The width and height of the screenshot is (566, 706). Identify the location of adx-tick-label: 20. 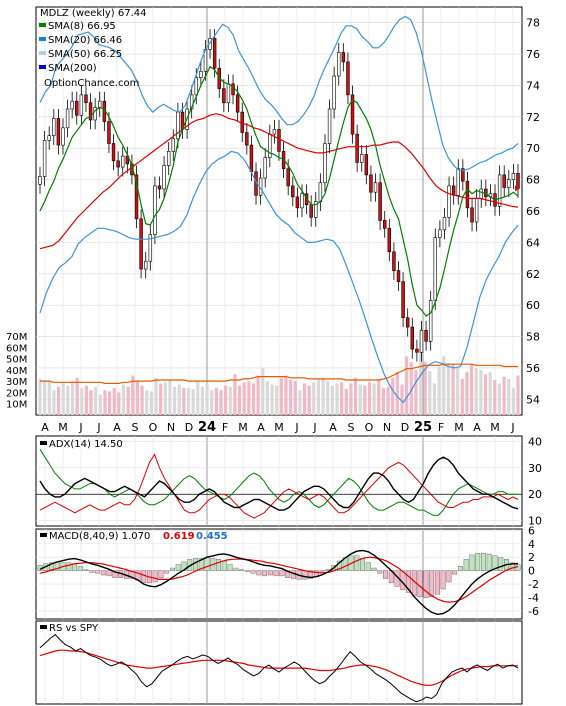
(535, 494).